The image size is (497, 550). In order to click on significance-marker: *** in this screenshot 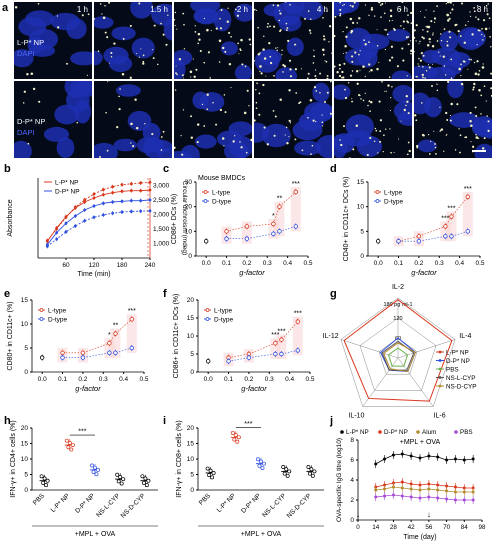, I will do `click(281, 332)`.